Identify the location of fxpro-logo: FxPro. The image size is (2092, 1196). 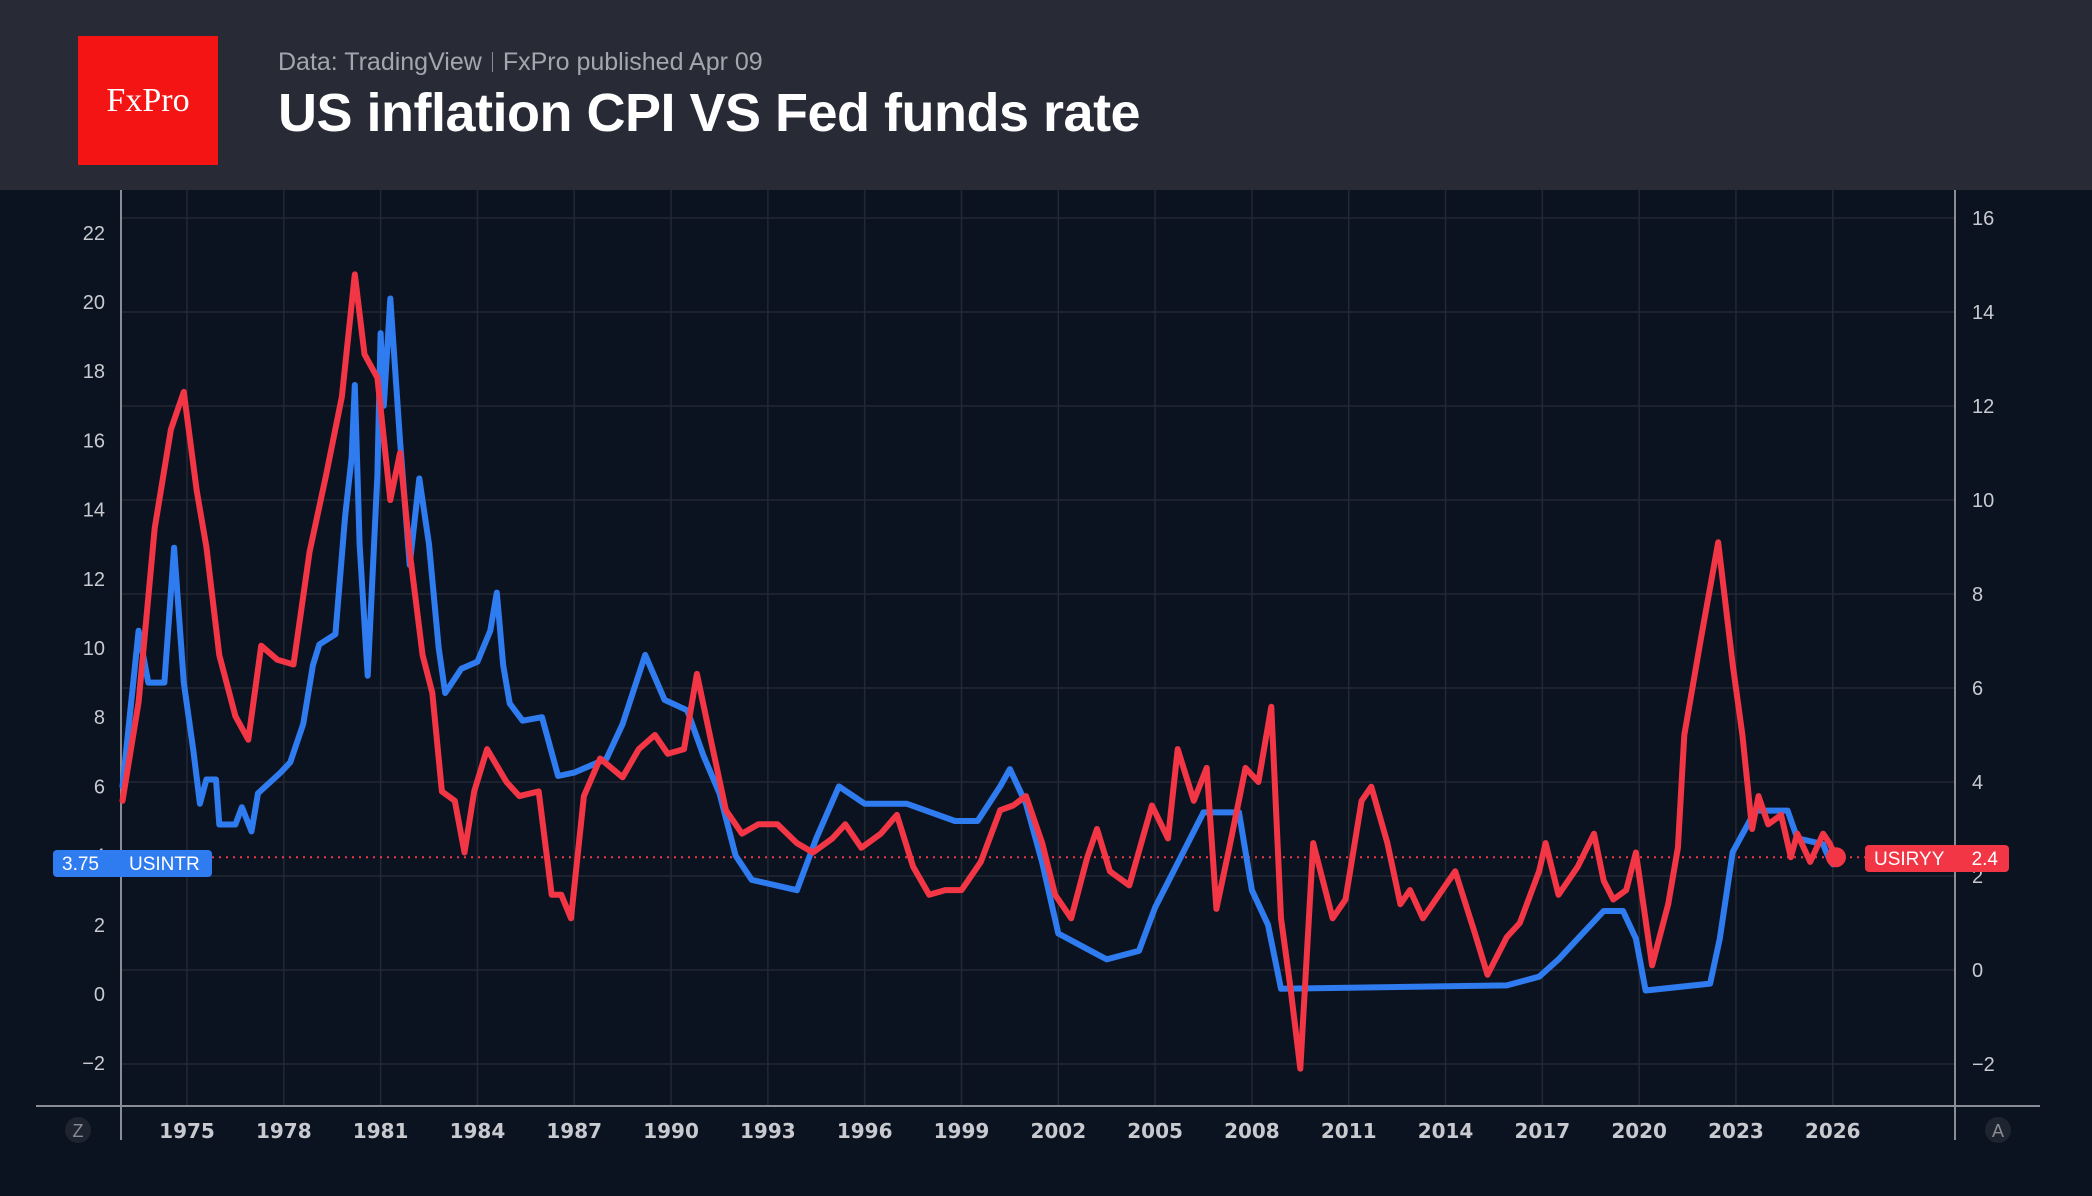
(148, 100).